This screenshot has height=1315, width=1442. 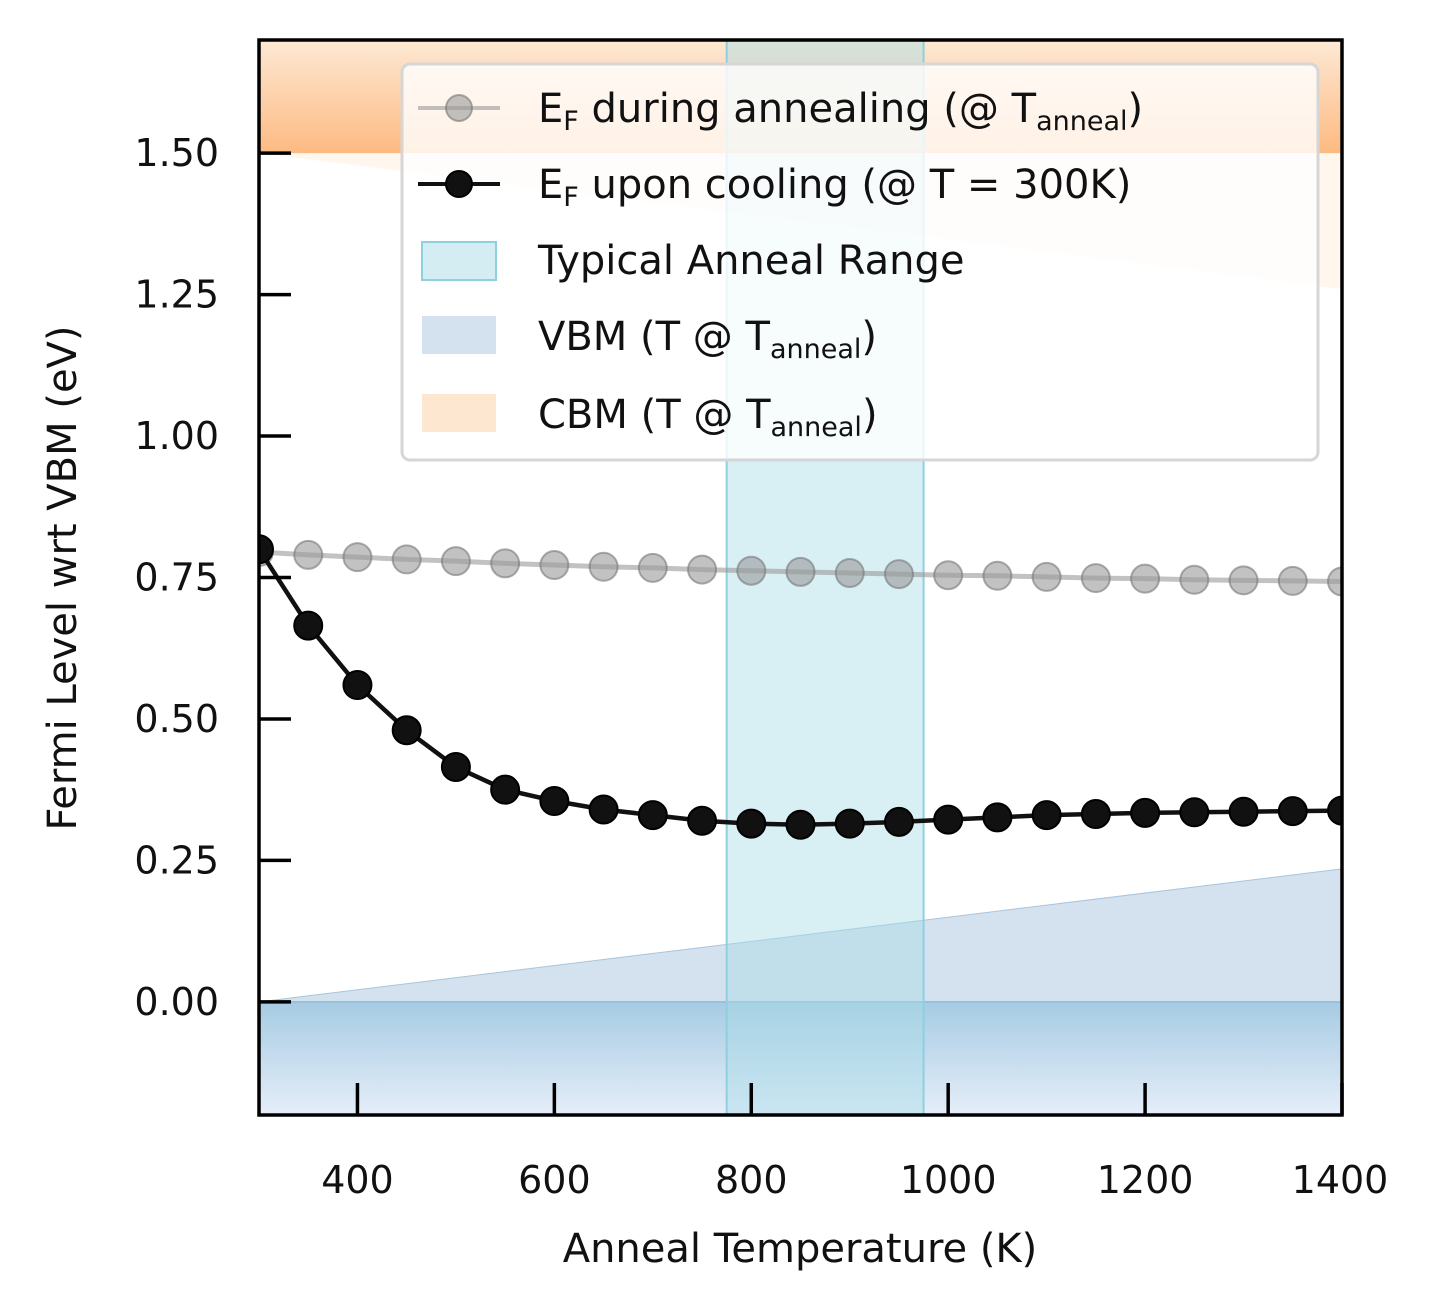 What do you see at coordinates (176, 578) in the screenshot?
I see `y-tick-label-3: 0.75` at bounding box center [176, 578].